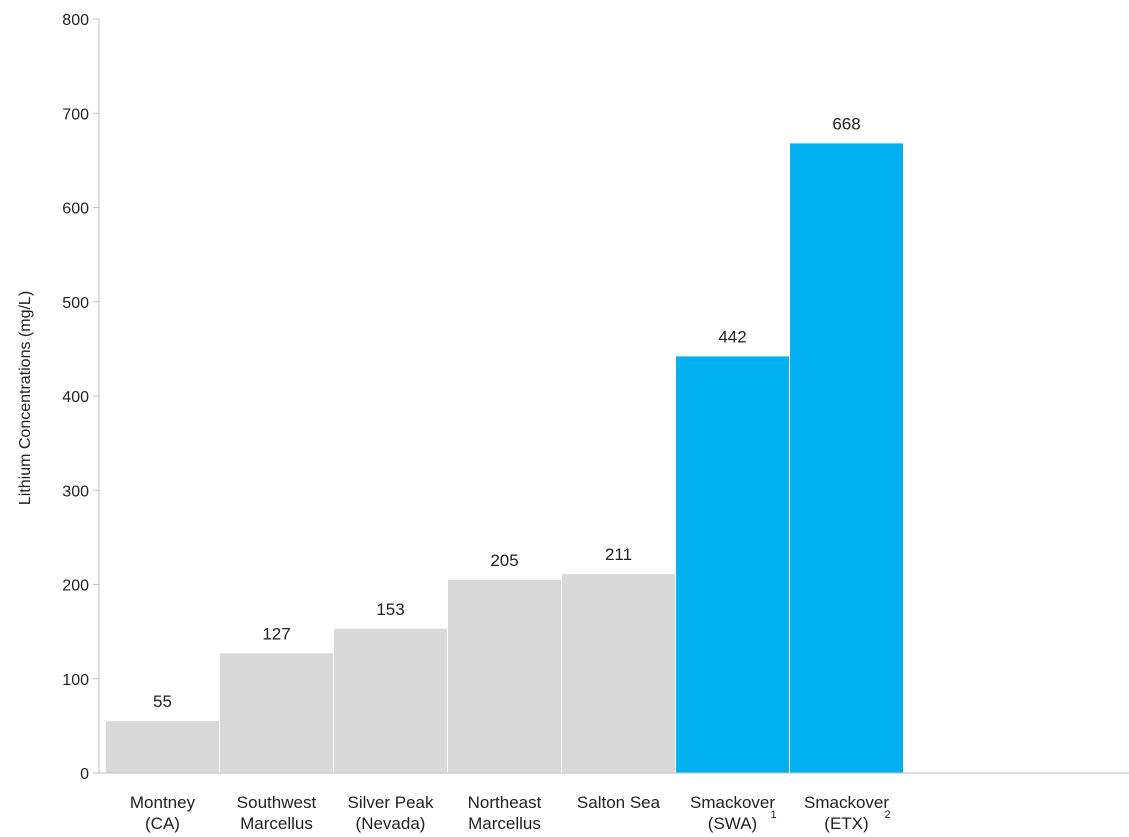  I want to click on data-label: 153, so click(390, 609).